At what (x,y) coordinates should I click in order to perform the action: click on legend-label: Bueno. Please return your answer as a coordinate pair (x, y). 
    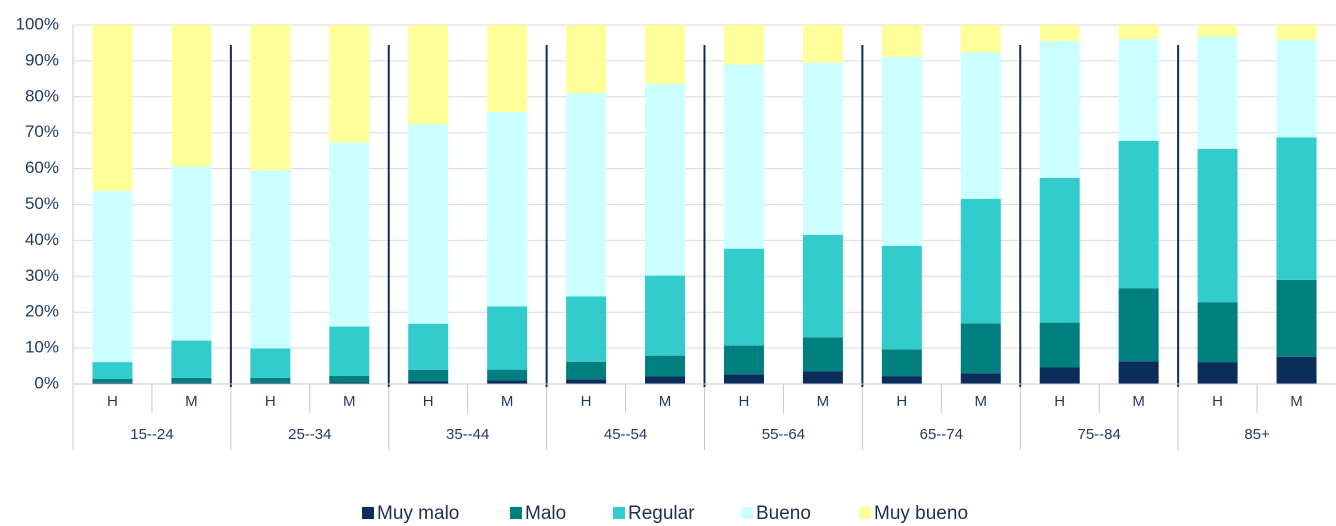
    Looking at the image, I should click on (783, 513).